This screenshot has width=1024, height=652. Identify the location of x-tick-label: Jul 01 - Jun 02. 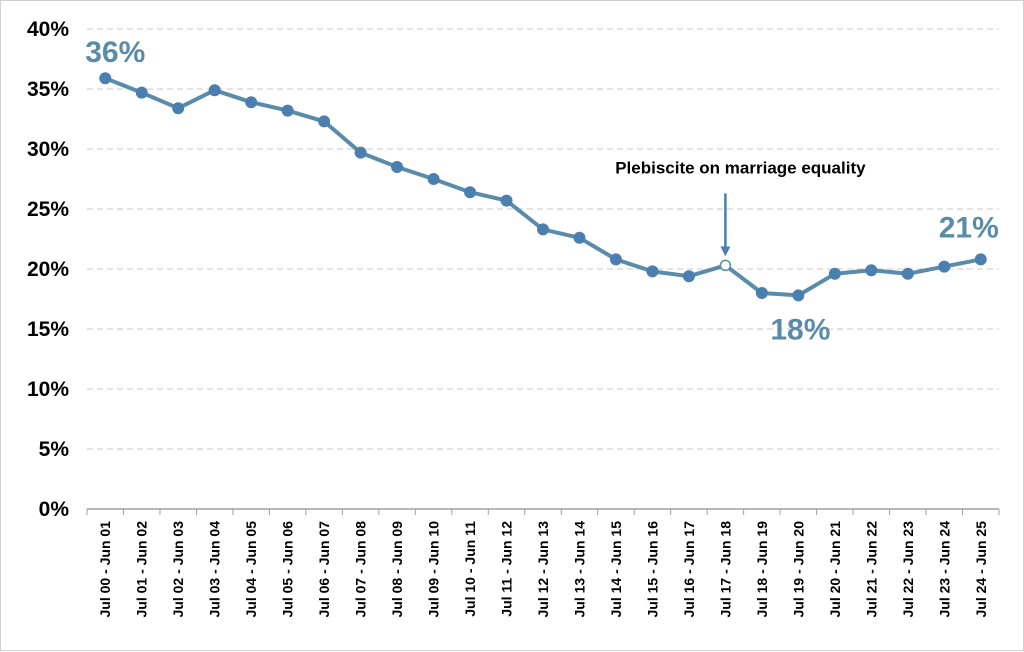
(142, 569).